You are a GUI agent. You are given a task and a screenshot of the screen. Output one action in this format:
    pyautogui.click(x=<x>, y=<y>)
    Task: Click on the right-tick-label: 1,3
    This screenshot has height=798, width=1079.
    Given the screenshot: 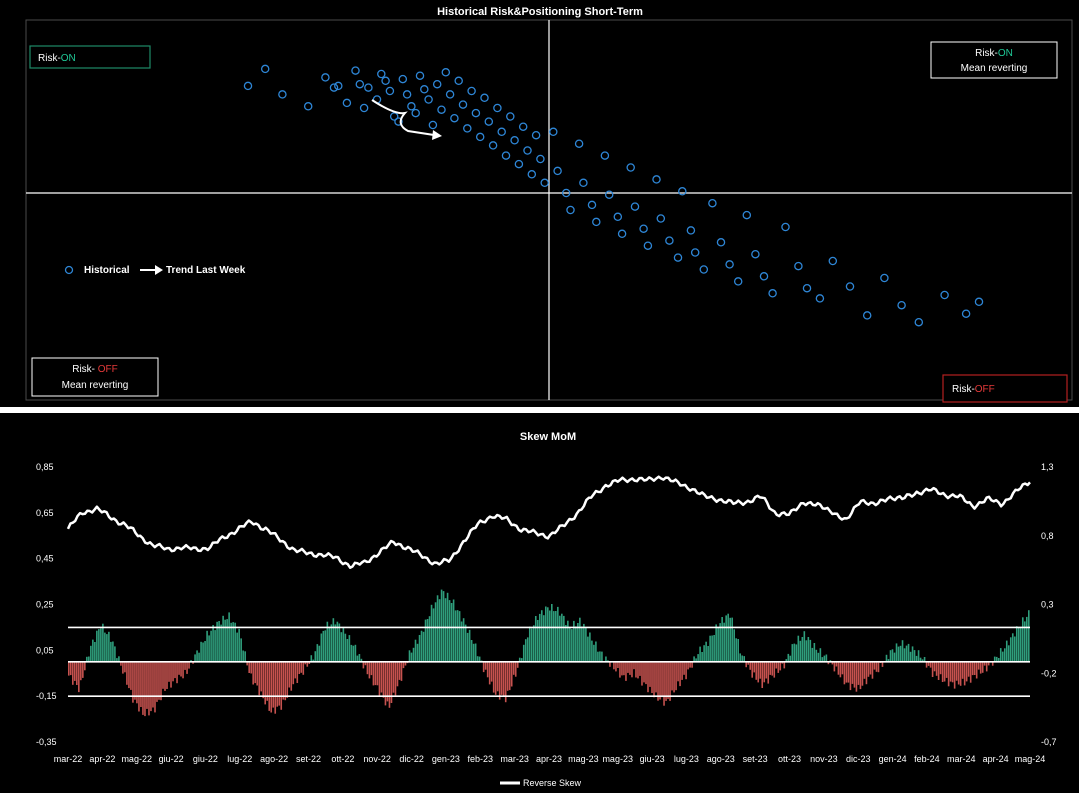 What is the action you would take?
    pyautogui.click(x=1047, y=467)
    